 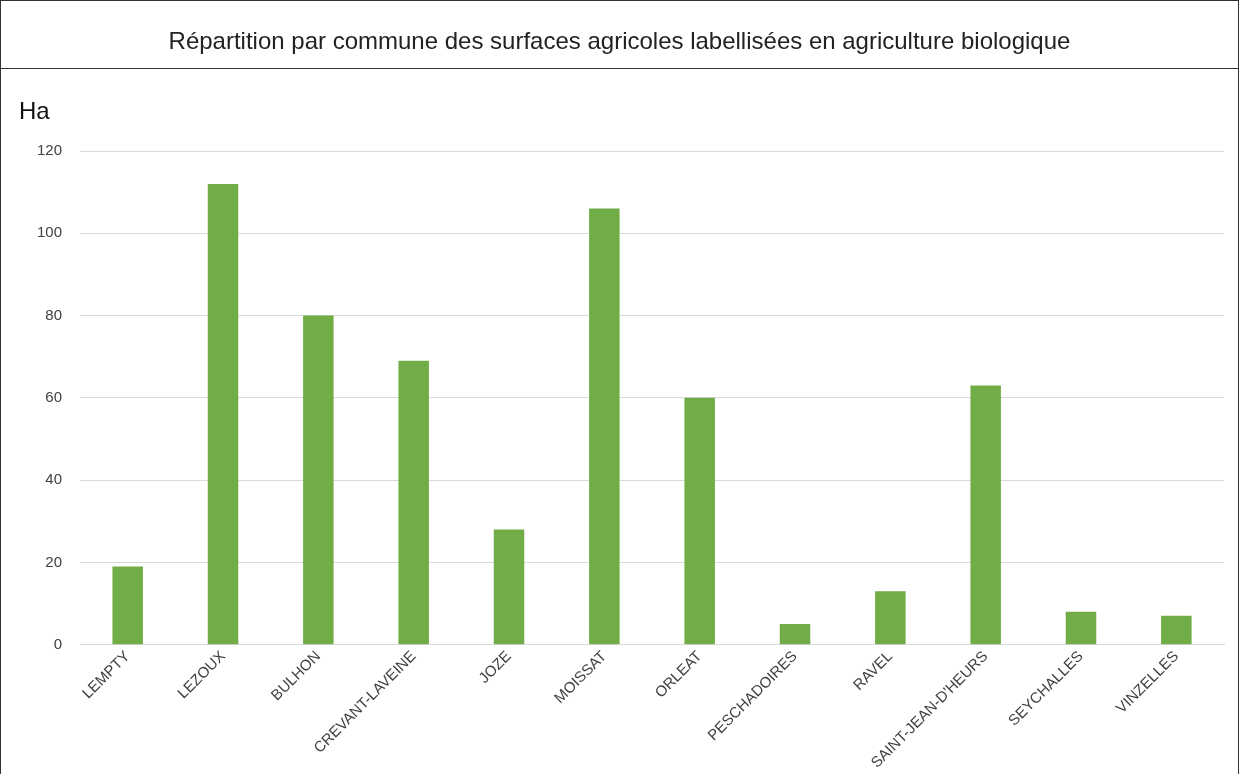 I want to click on y-tick-label: 20, so click(x=54, y=561).